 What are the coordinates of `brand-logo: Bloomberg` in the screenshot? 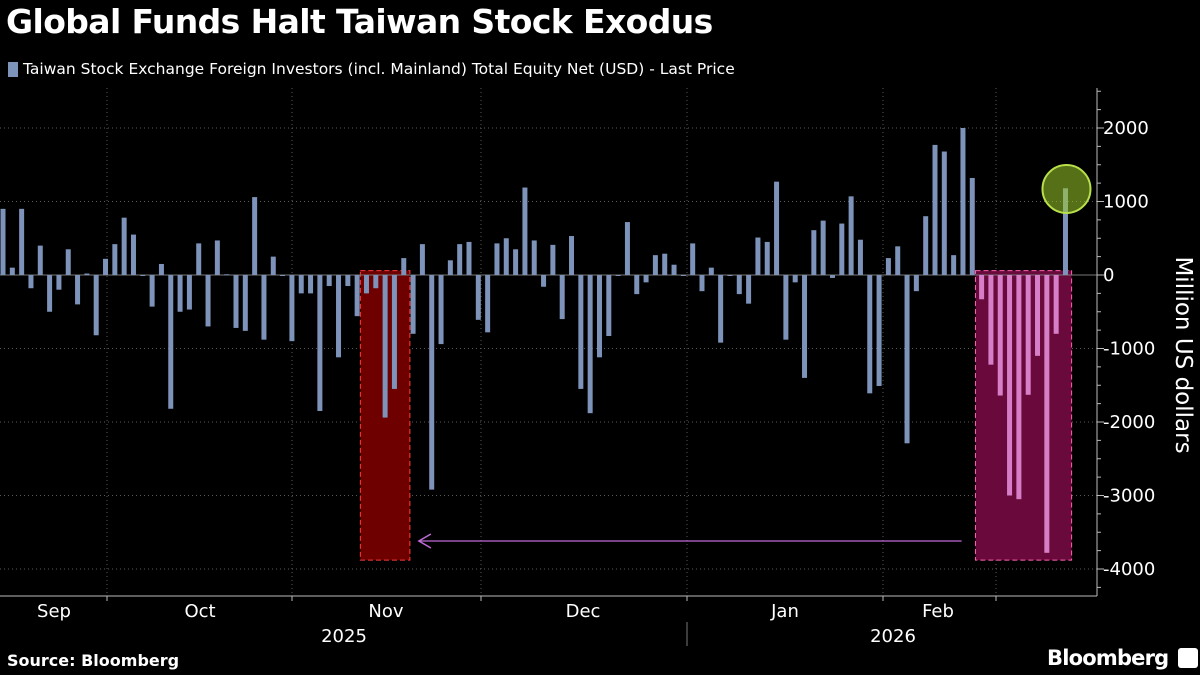 It's located at (1108, 658).